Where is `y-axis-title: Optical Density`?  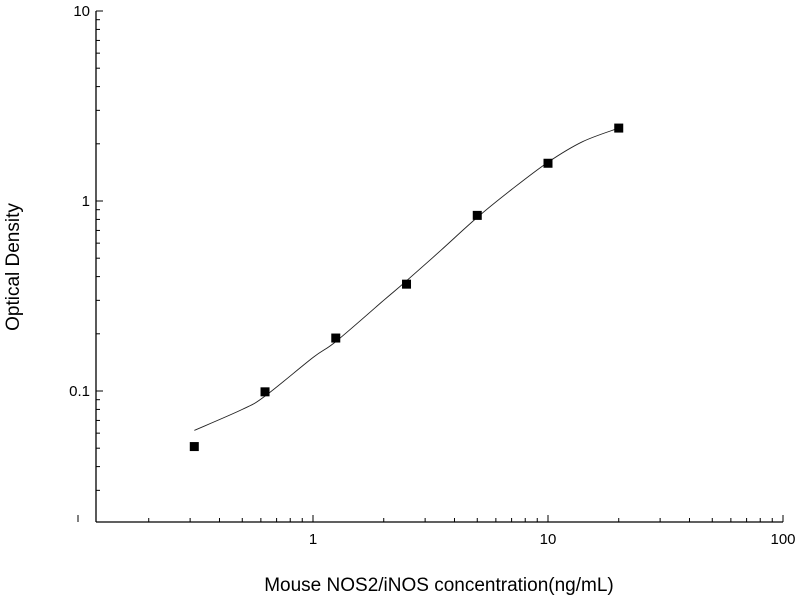 y-axis-title: Optical Density is located at coordinates (13, 267).